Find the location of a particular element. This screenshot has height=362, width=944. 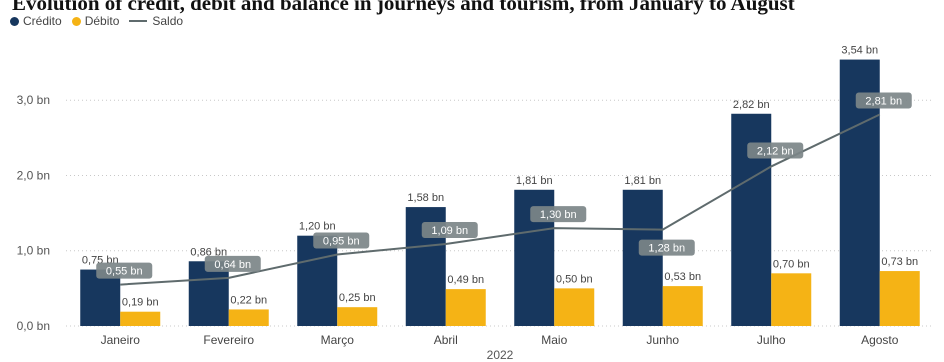

data-label-debito: 0,53 bn is located at coordinates (682, 277).